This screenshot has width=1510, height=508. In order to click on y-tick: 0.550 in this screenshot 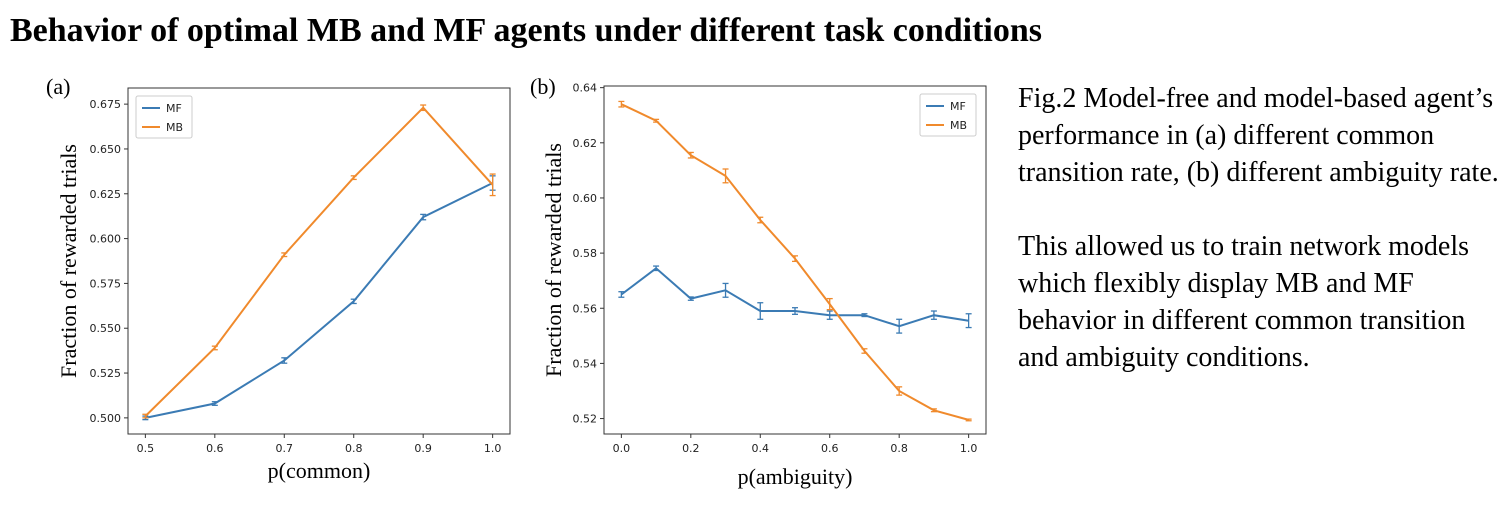, I will do `click(109, 328)`.